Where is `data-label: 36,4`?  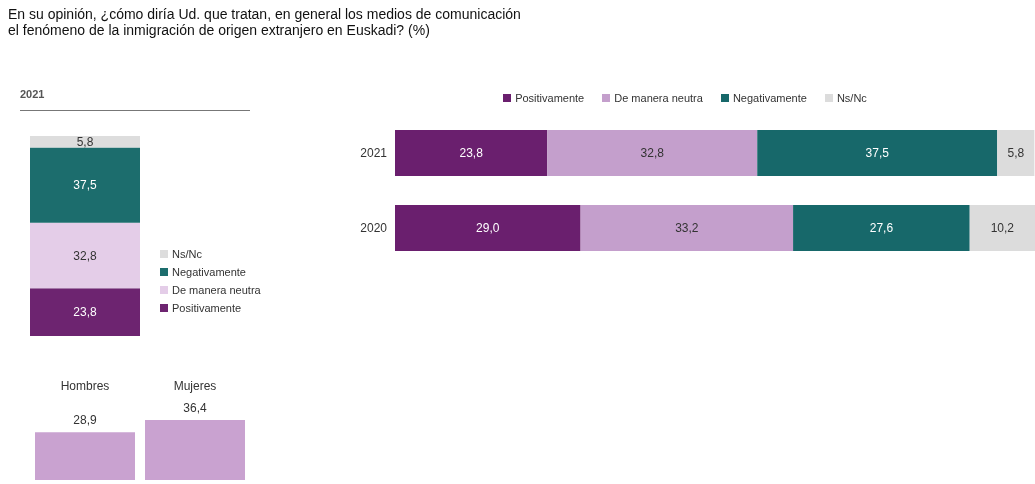
data-label: 36,4 is located at coordinates (195, 408).